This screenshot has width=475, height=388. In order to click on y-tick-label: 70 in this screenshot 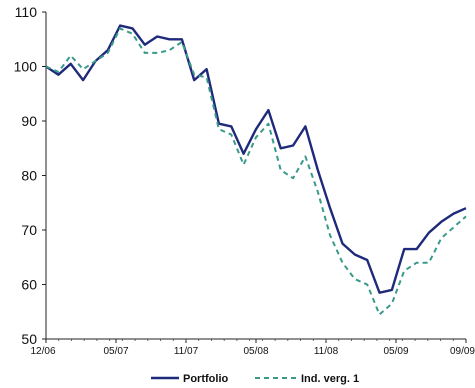, I will do `click(29, 230)`.